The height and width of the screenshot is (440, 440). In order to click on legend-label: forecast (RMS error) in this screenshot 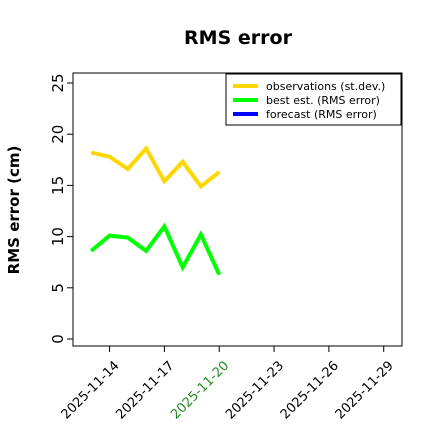, I will do `click(321, 114)`.